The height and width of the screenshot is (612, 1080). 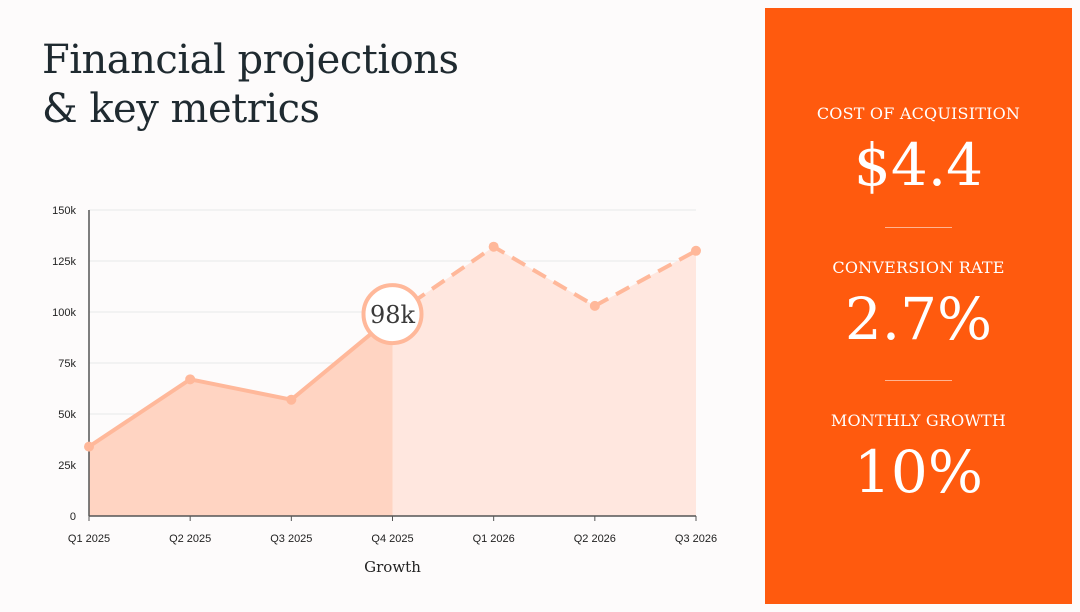 I want to click on metric-monthly-growth: MONTHLY GROWTH 10%, so click(x=918, y=459).